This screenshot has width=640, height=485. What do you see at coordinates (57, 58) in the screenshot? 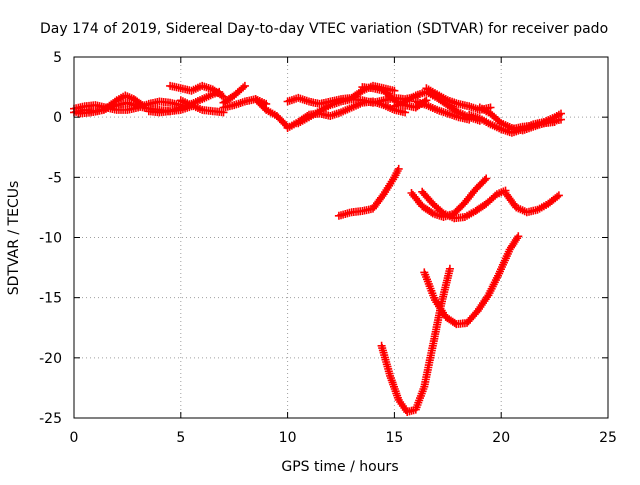
I see `y-tick-label: 5` at bounding box center [57, 58].